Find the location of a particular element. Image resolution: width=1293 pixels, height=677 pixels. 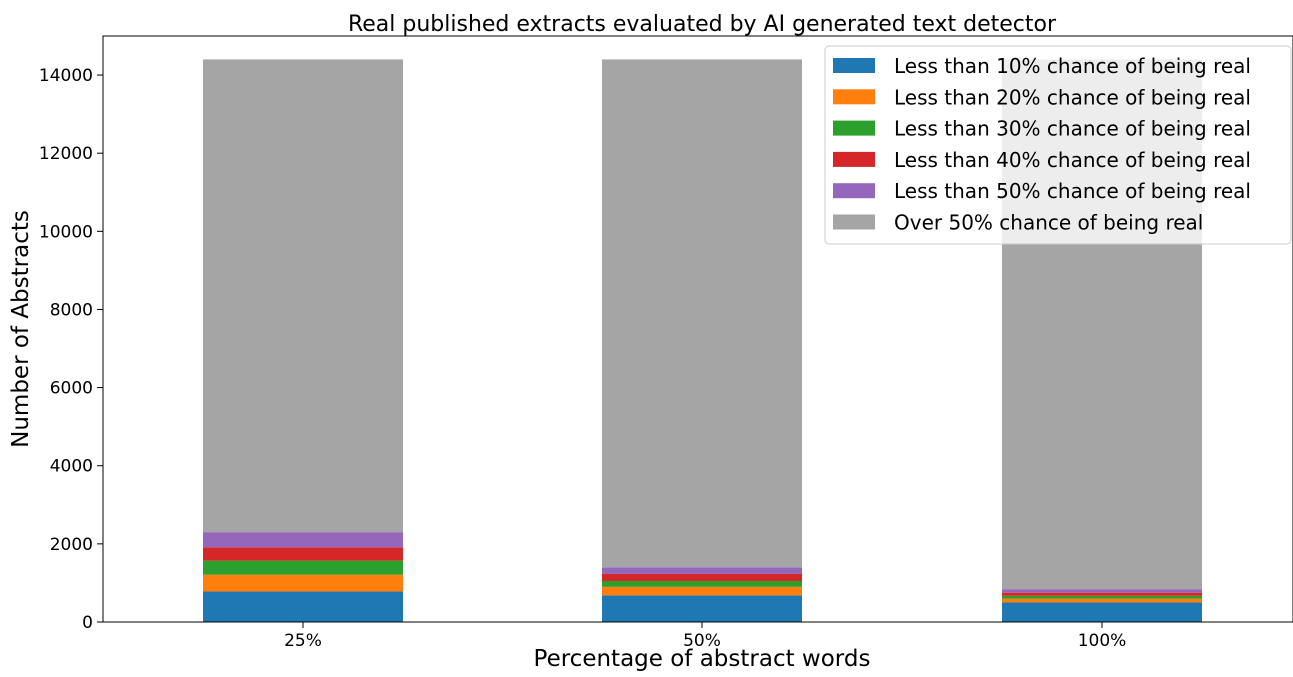

legend-label-5: Less than 50% chance of being real is located at coordinates (1072, 191).